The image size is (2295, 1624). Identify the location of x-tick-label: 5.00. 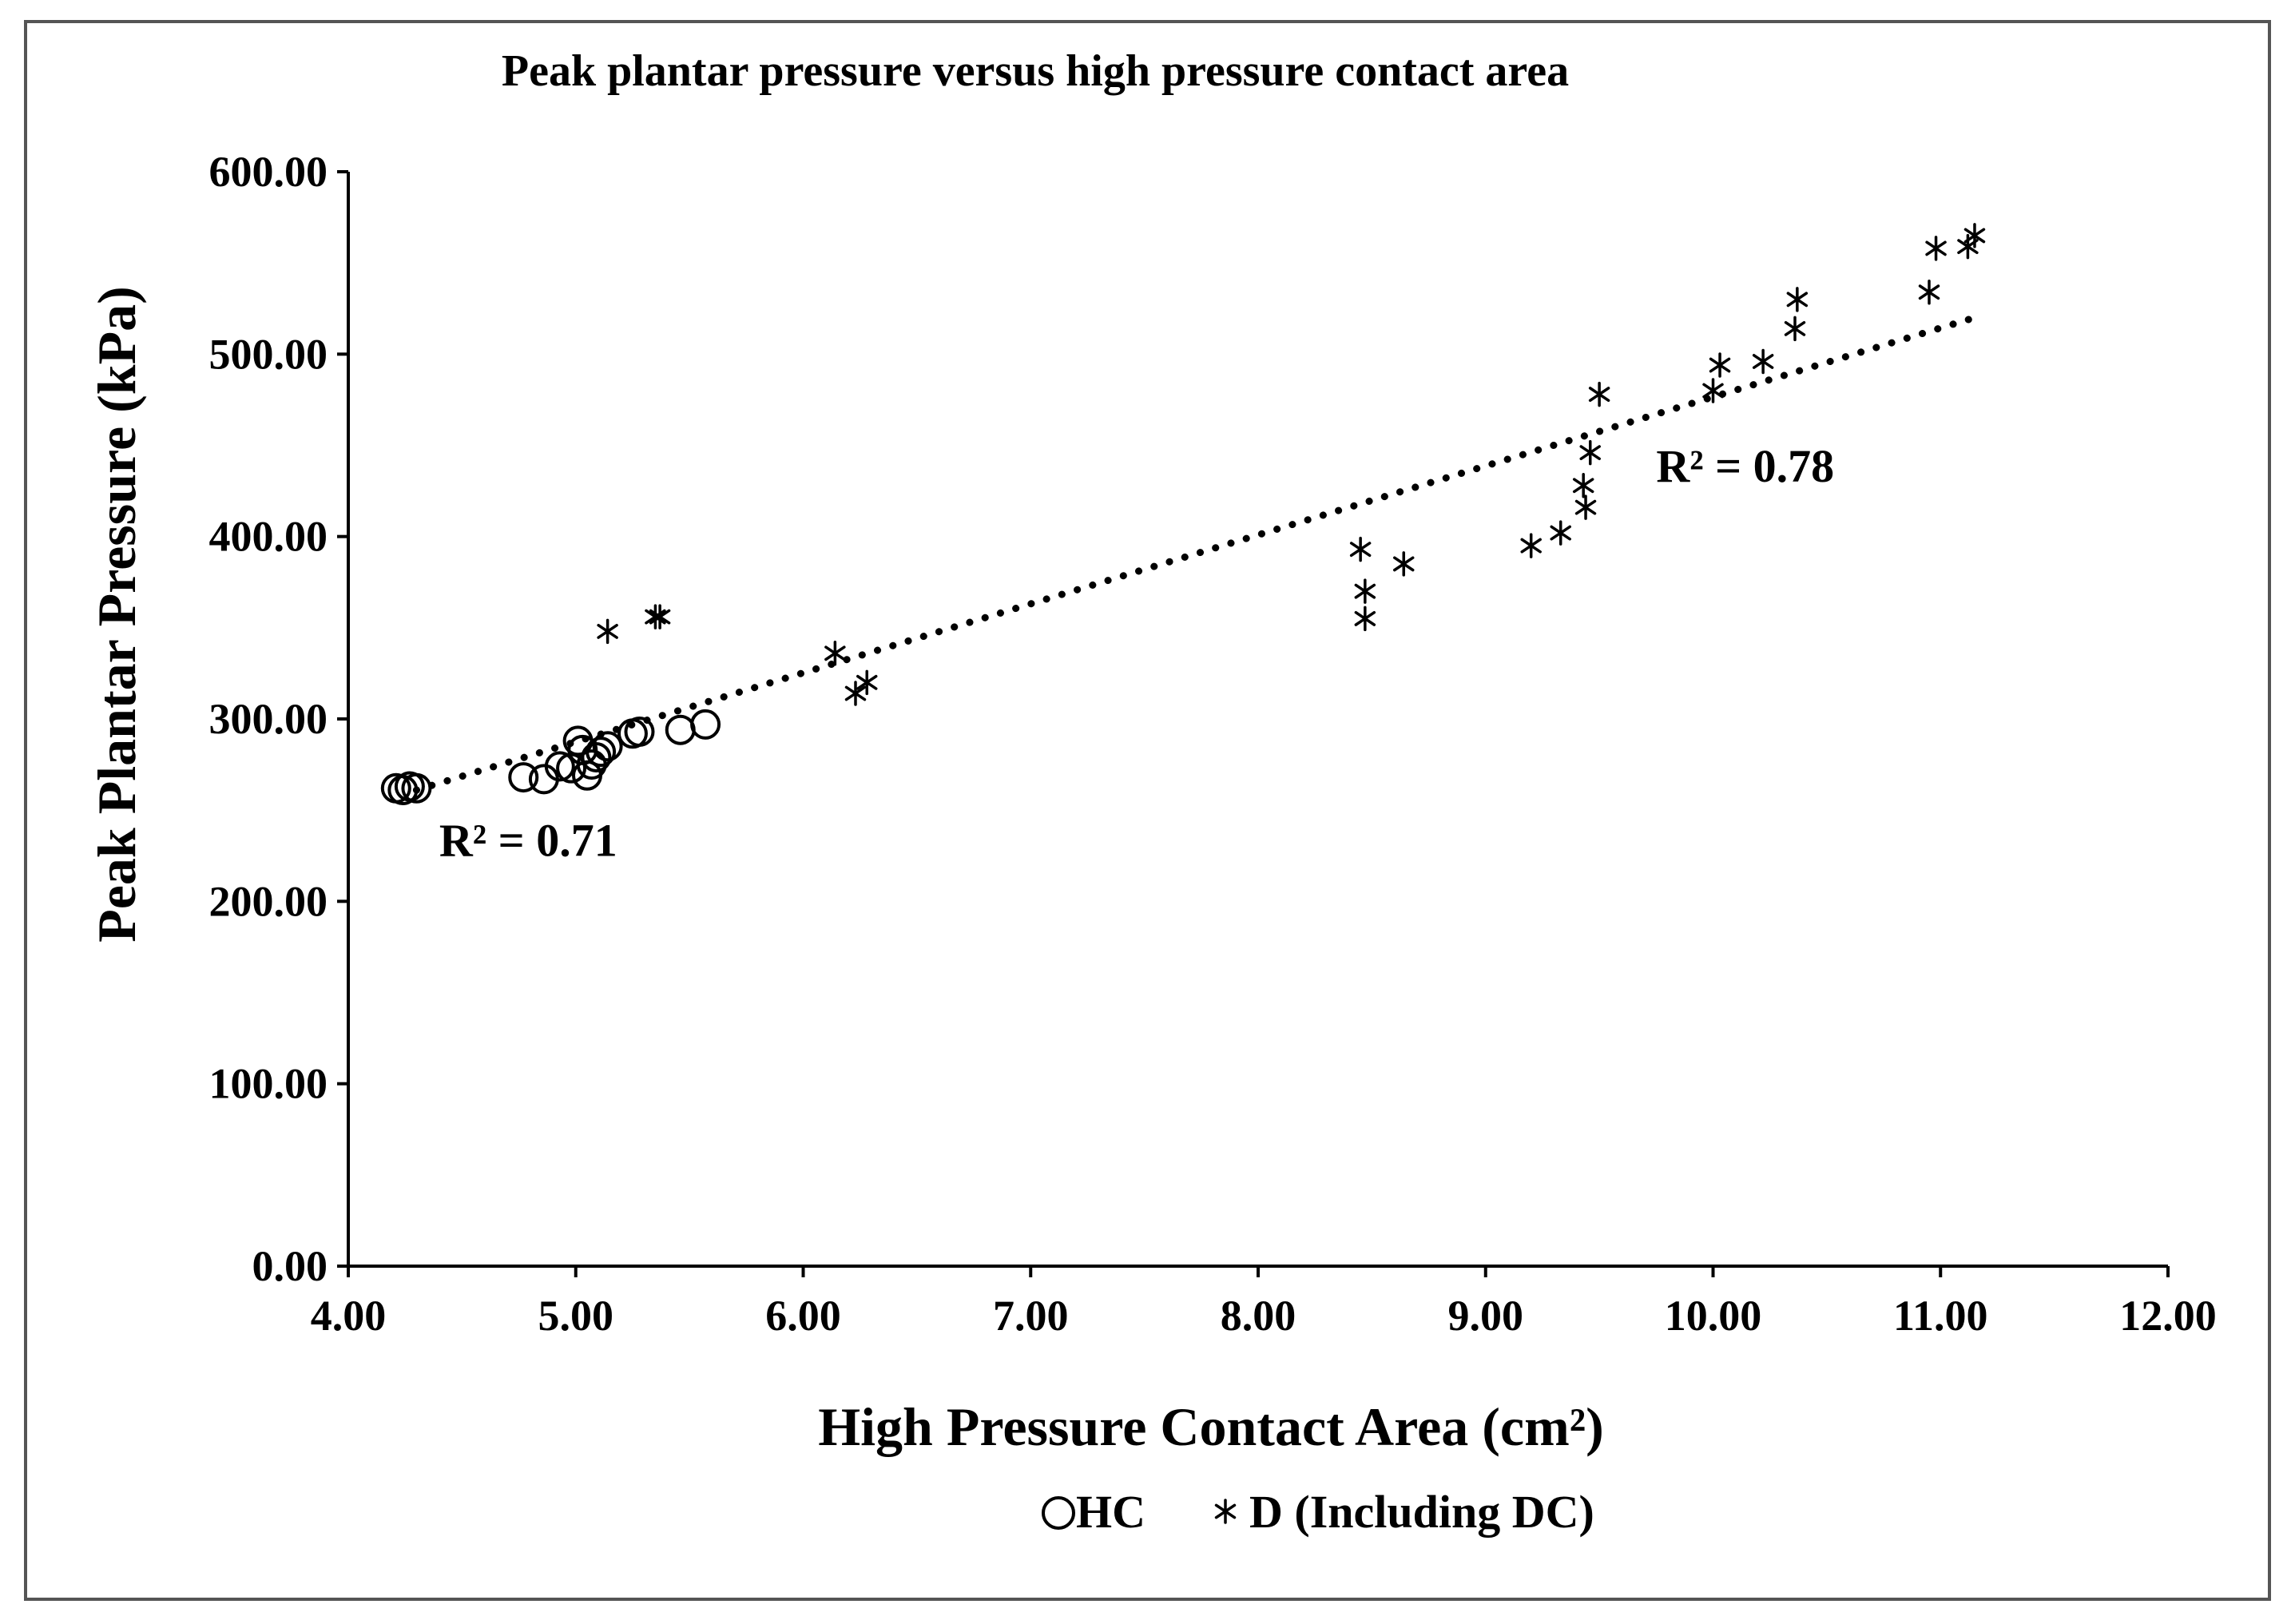
(576, 1316).